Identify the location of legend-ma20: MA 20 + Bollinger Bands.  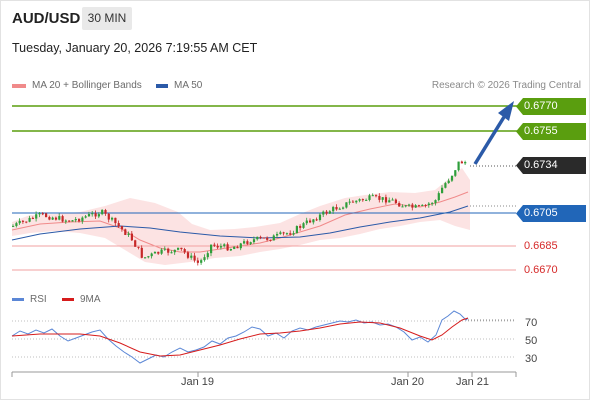
(77, 85).